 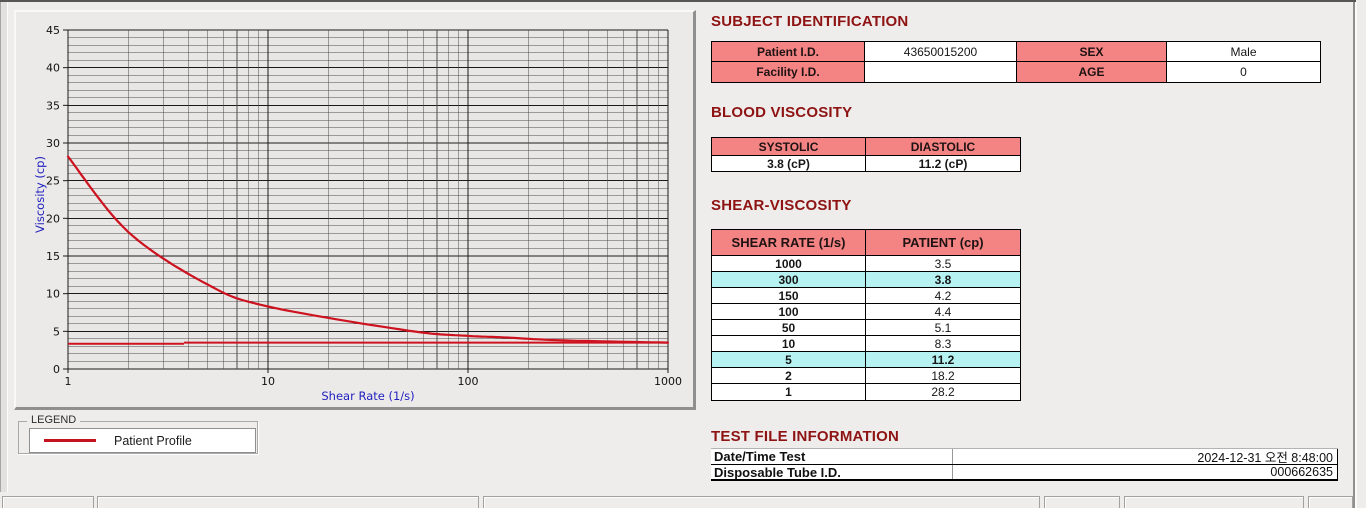 I want to click on systolic-value: 3.8 (cP), so click(x=789, y=163).